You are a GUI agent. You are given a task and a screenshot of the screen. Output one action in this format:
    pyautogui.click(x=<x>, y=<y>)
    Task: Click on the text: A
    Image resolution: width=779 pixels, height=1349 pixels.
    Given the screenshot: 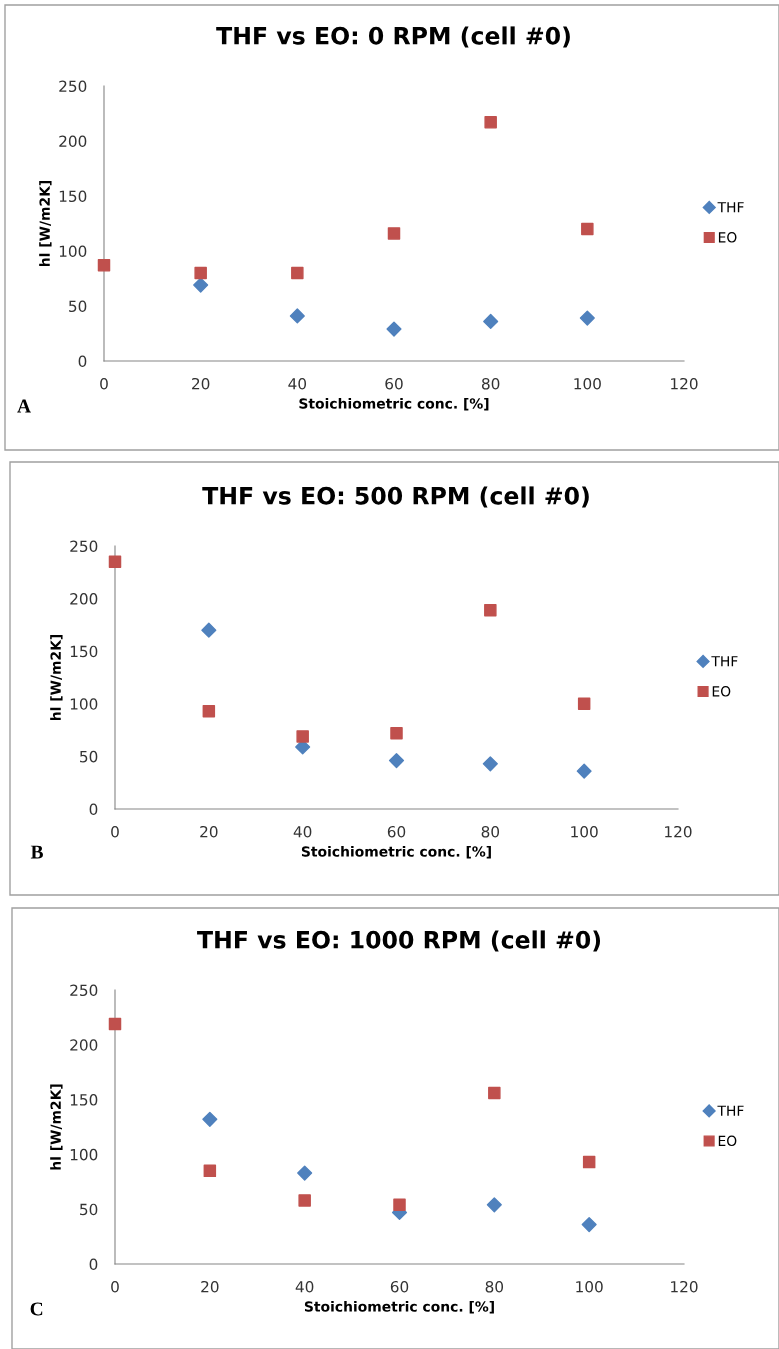 What is the action you would take?
    pyautogui.click(x=24, y=406)
    